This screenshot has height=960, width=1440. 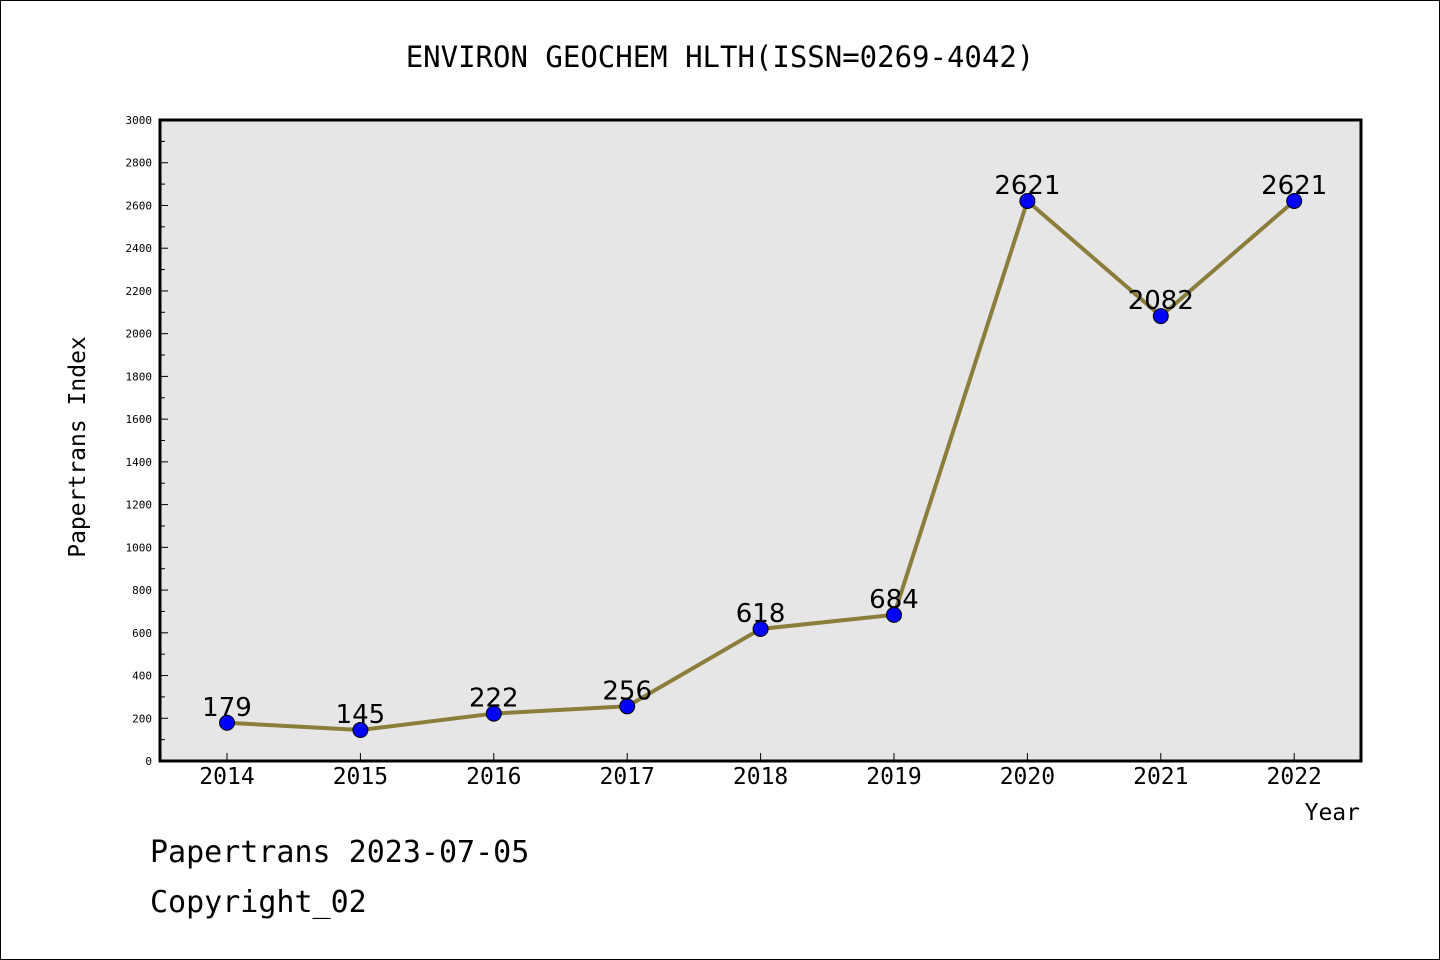 I want to click on data-label: 145, so click(x=361, y=715).